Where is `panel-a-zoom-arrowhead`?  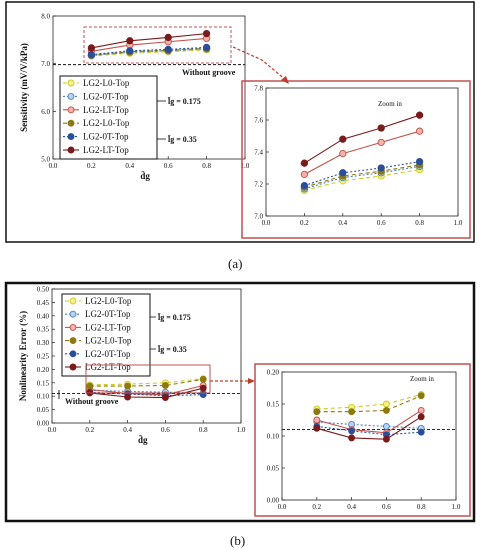
panel-a-zoom-arrowhead is located at coordinates (285, 80).